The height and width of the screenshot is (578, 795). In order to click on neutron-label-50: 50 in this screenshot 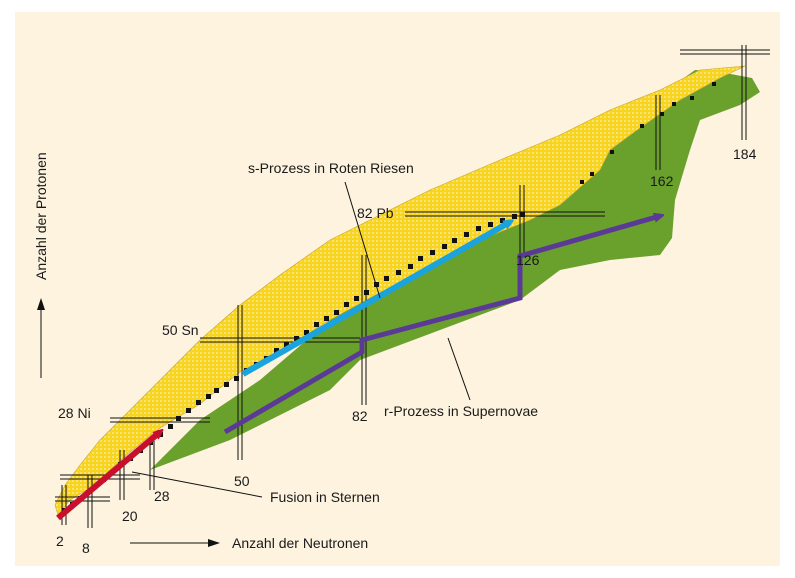, I will do `click(242, 481)`.